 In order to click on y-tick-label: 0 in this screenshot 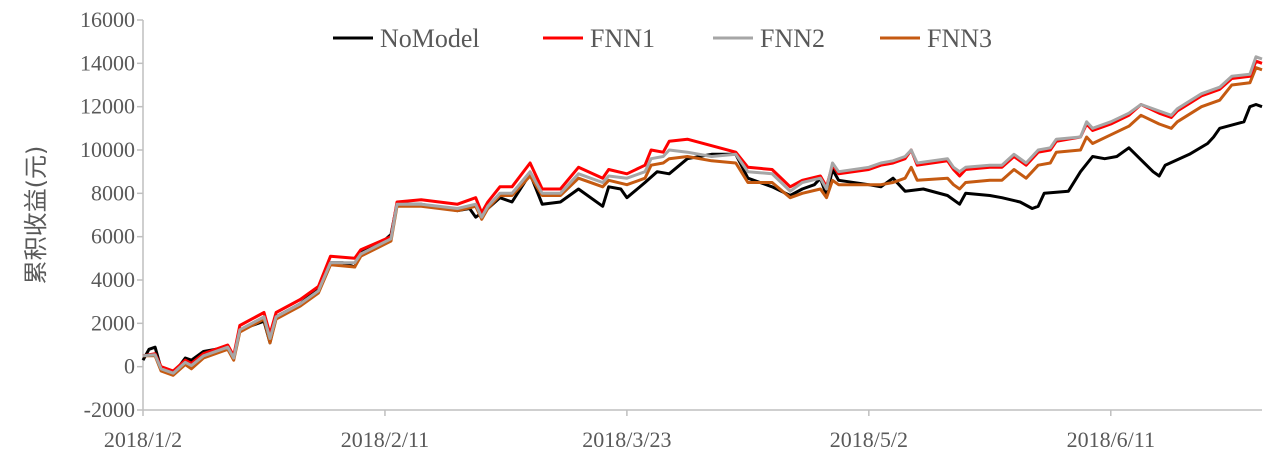, I will do `click(129, 366)`.